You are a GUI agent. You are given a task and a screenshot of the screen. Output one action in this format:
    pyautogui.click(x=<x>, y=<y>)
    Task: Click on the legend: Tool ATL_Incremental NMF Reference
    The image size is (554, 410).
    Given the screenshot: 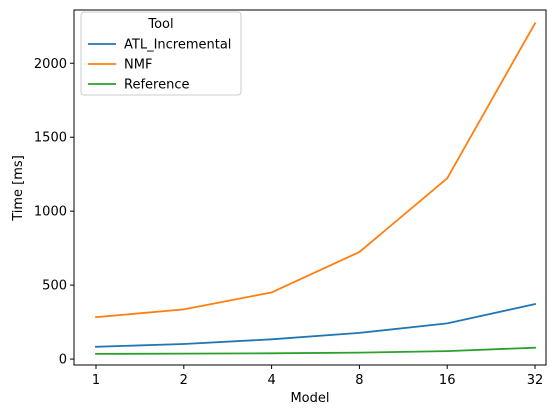 What is the action you would take?
    pyautogui.click(x=161, y=53)
    